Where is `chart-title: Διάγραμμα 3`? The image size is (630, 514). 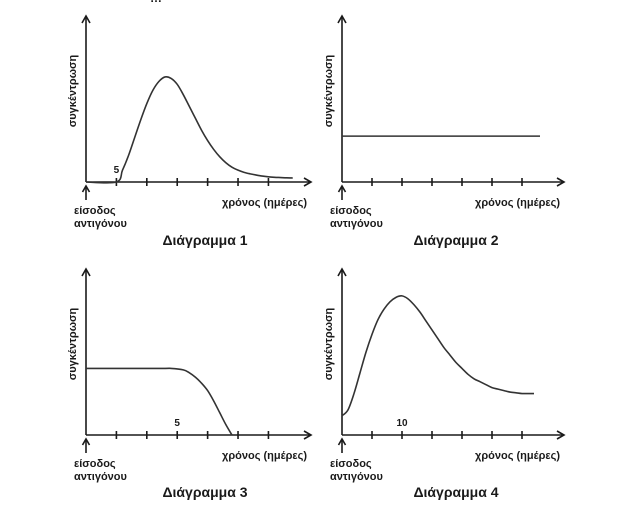 chart-title: Διάγραμμα 3 is located at coordinates (204, 492).